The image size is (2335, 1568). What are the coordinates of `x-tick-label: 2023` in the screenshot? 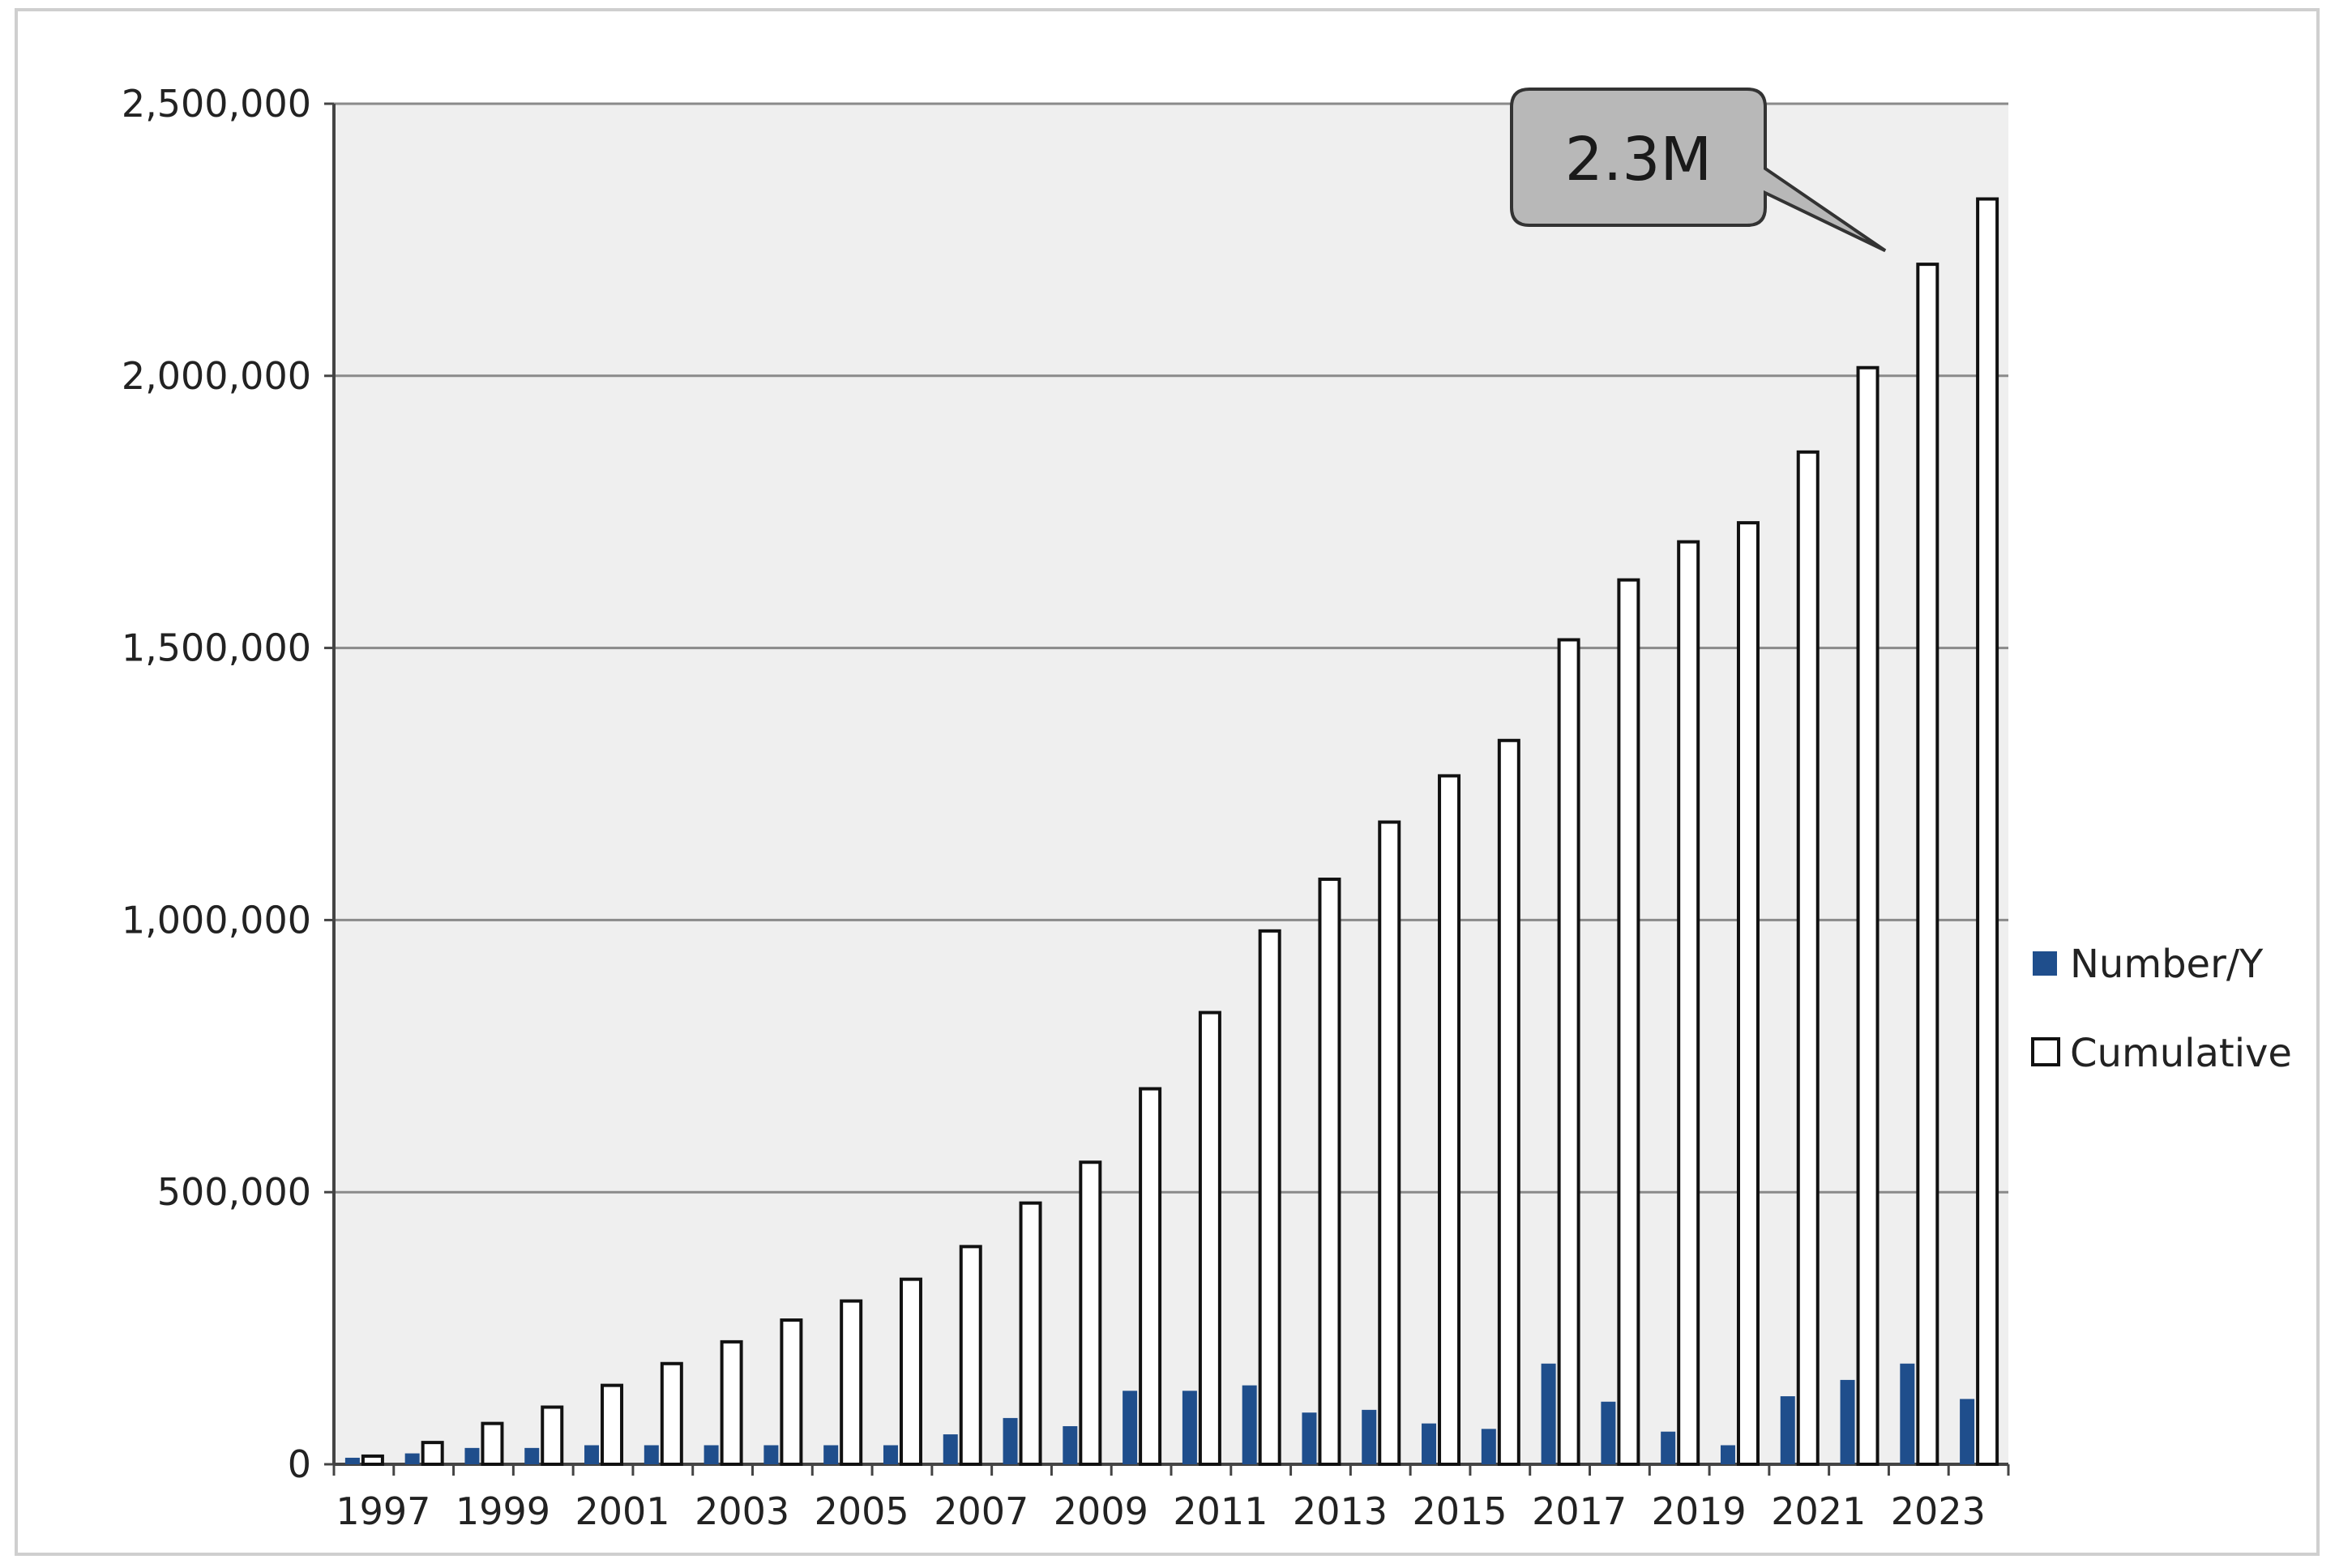 It's located at (1938, 1511).